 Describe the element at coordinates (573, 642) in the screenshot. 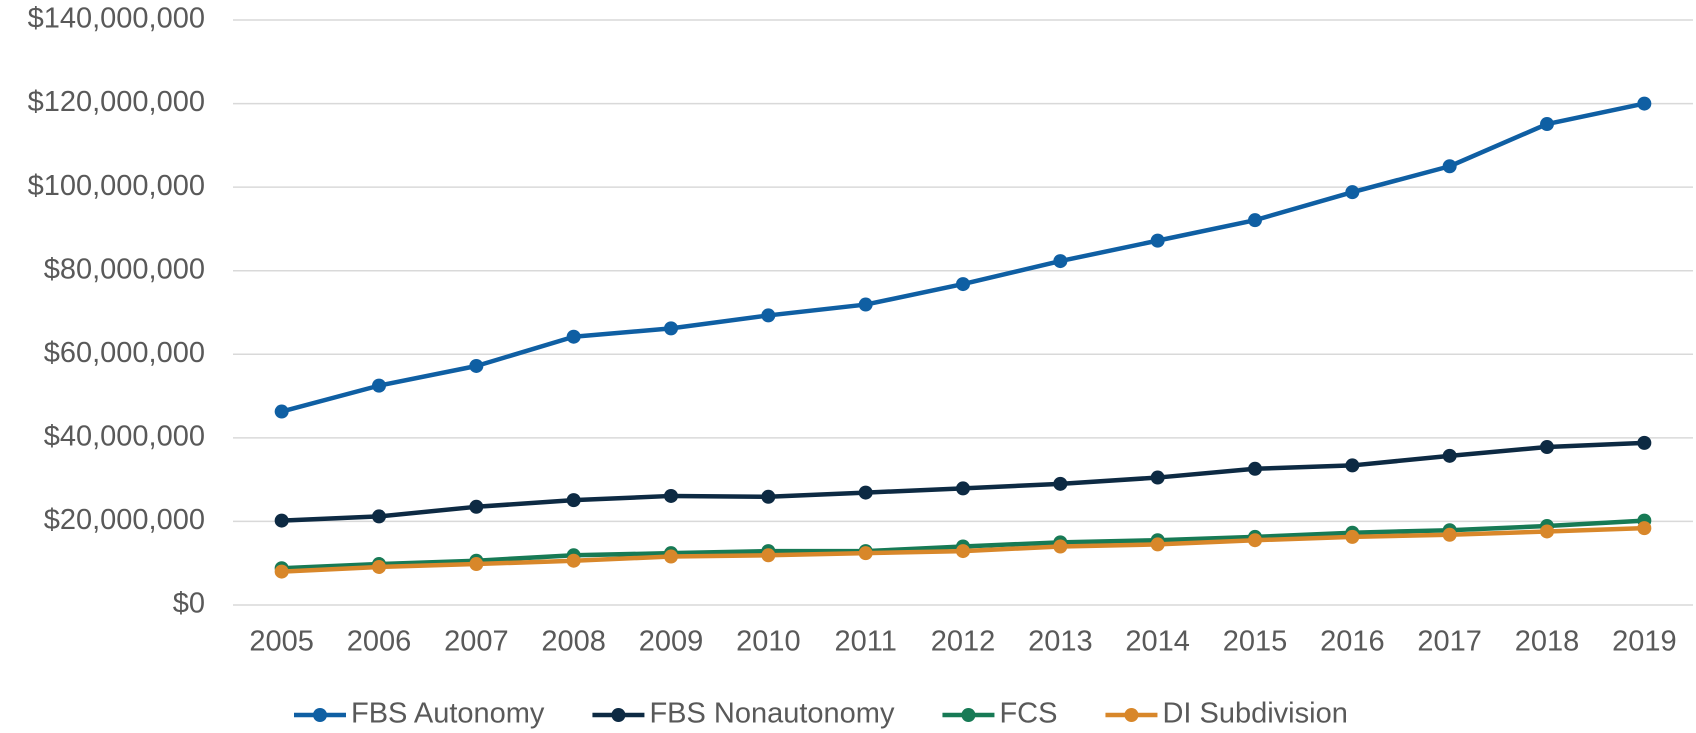

I see `x-tick-label: 2008` at that location.